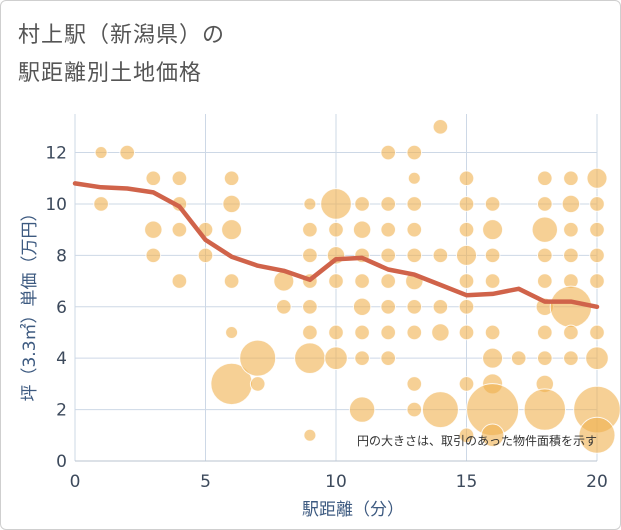 Image resolution: width=621 pixels, height=530 pixels. Describe the element at coordinates (61, 308) in the screenshot. I see `y-tick-label: 6` at that location.